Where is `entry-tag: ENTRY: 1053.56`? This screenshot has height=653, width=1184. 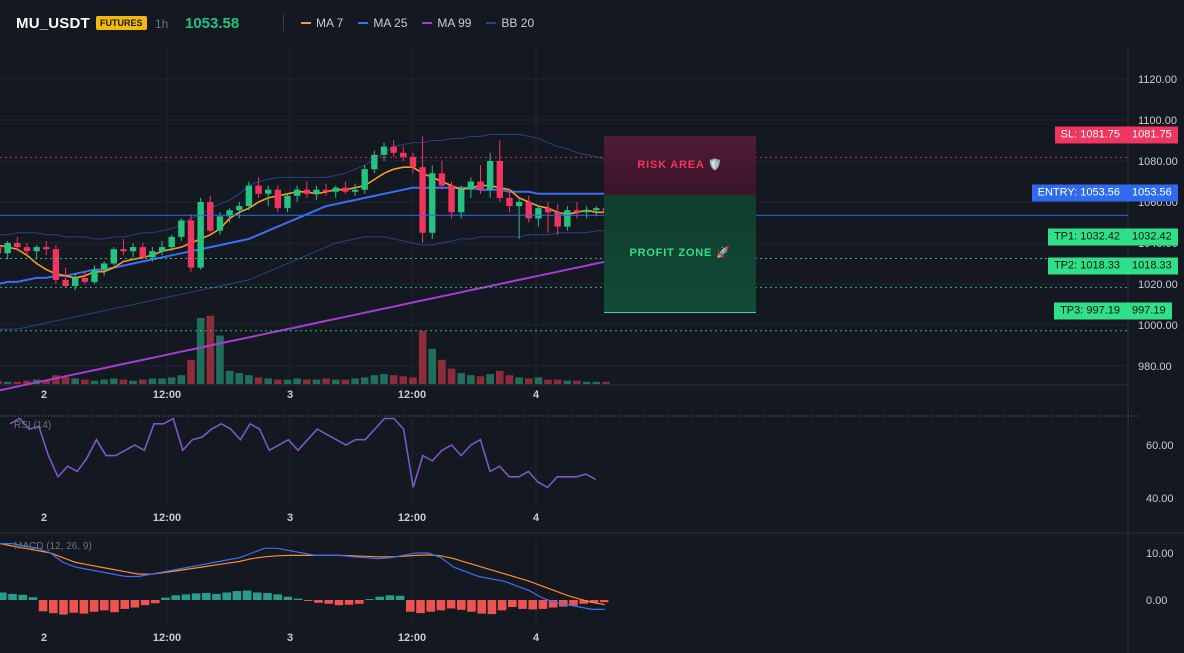 entry-tag: ENTRY: 1053.56 is located at coordinates (1078, 193).